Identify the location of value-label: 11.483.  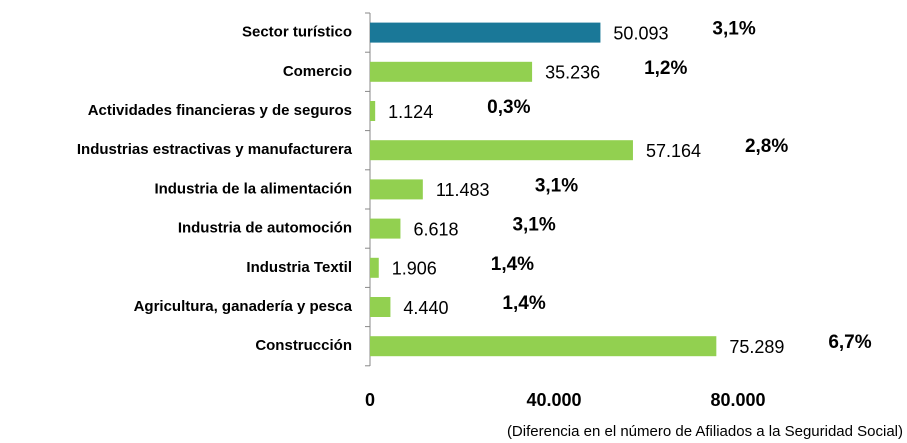
(463, 190).